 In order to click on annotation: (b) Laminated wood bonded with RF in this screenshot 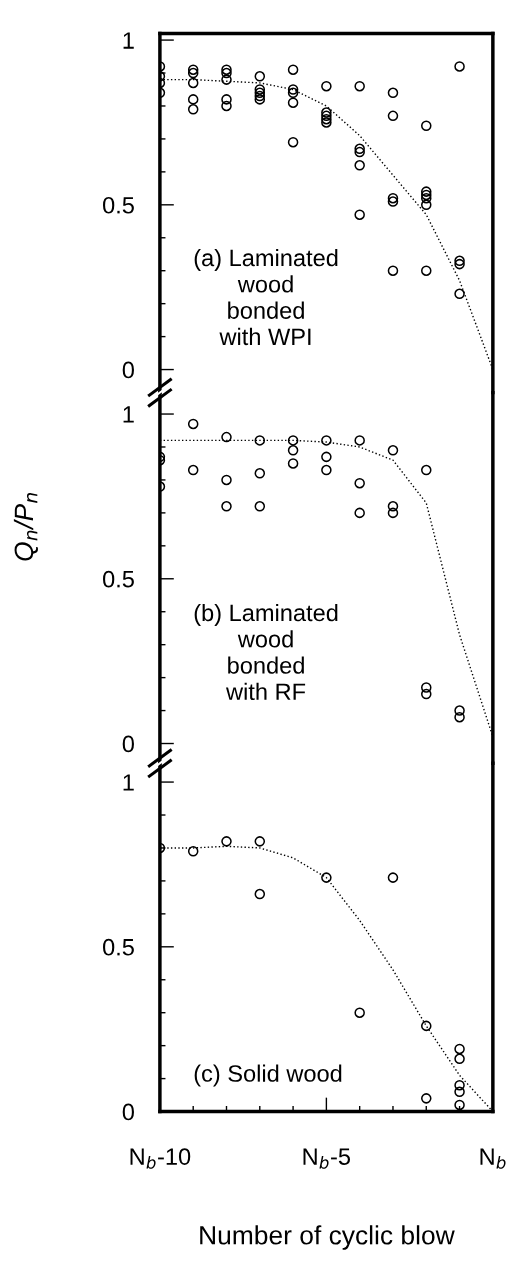, I will do `click(266, 652)`.